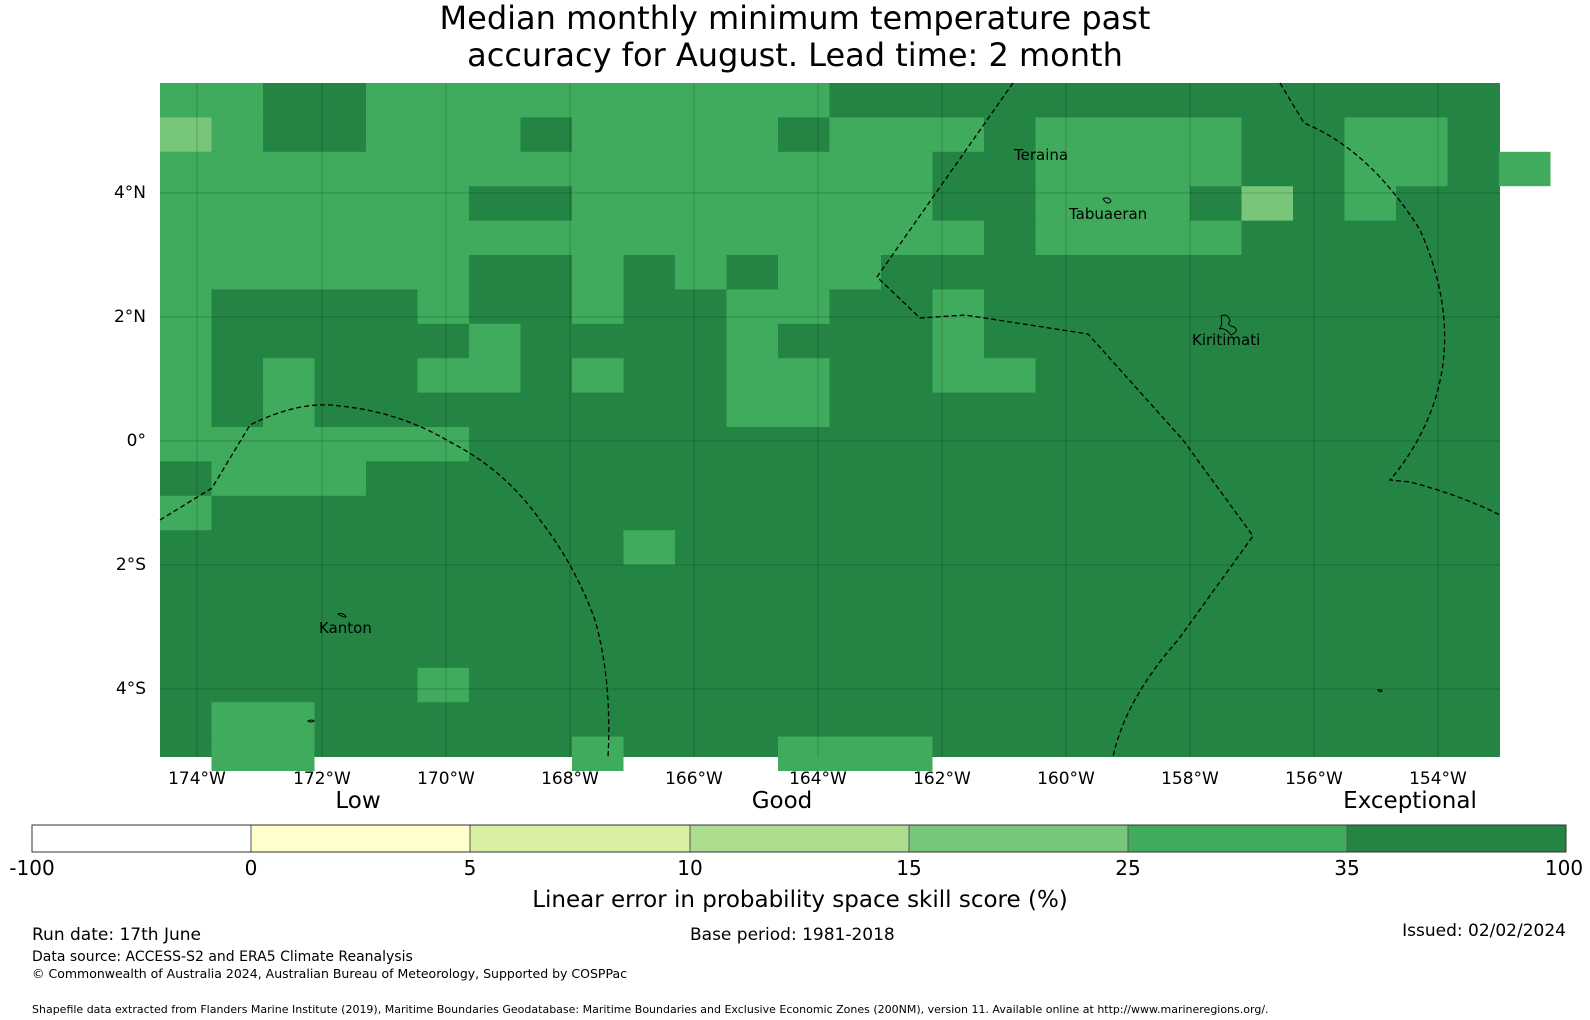 The height and width of the screenshot is (1020, 1590). I want to click on colorbar-tick-label: 0, so click(251, 868).